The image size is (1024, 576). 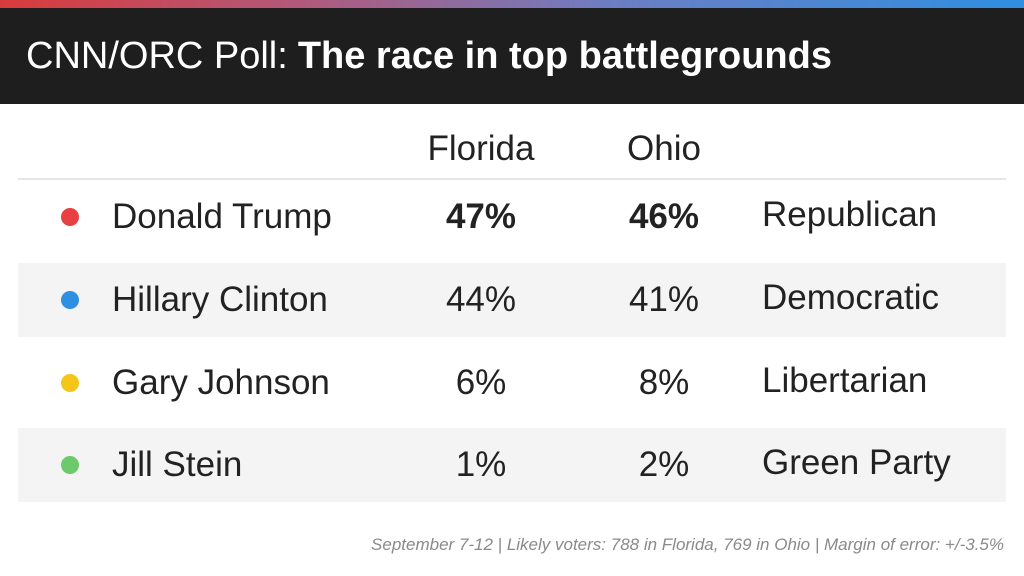 I want to click on ohio-value: 46%, so click(x=664, y=216).